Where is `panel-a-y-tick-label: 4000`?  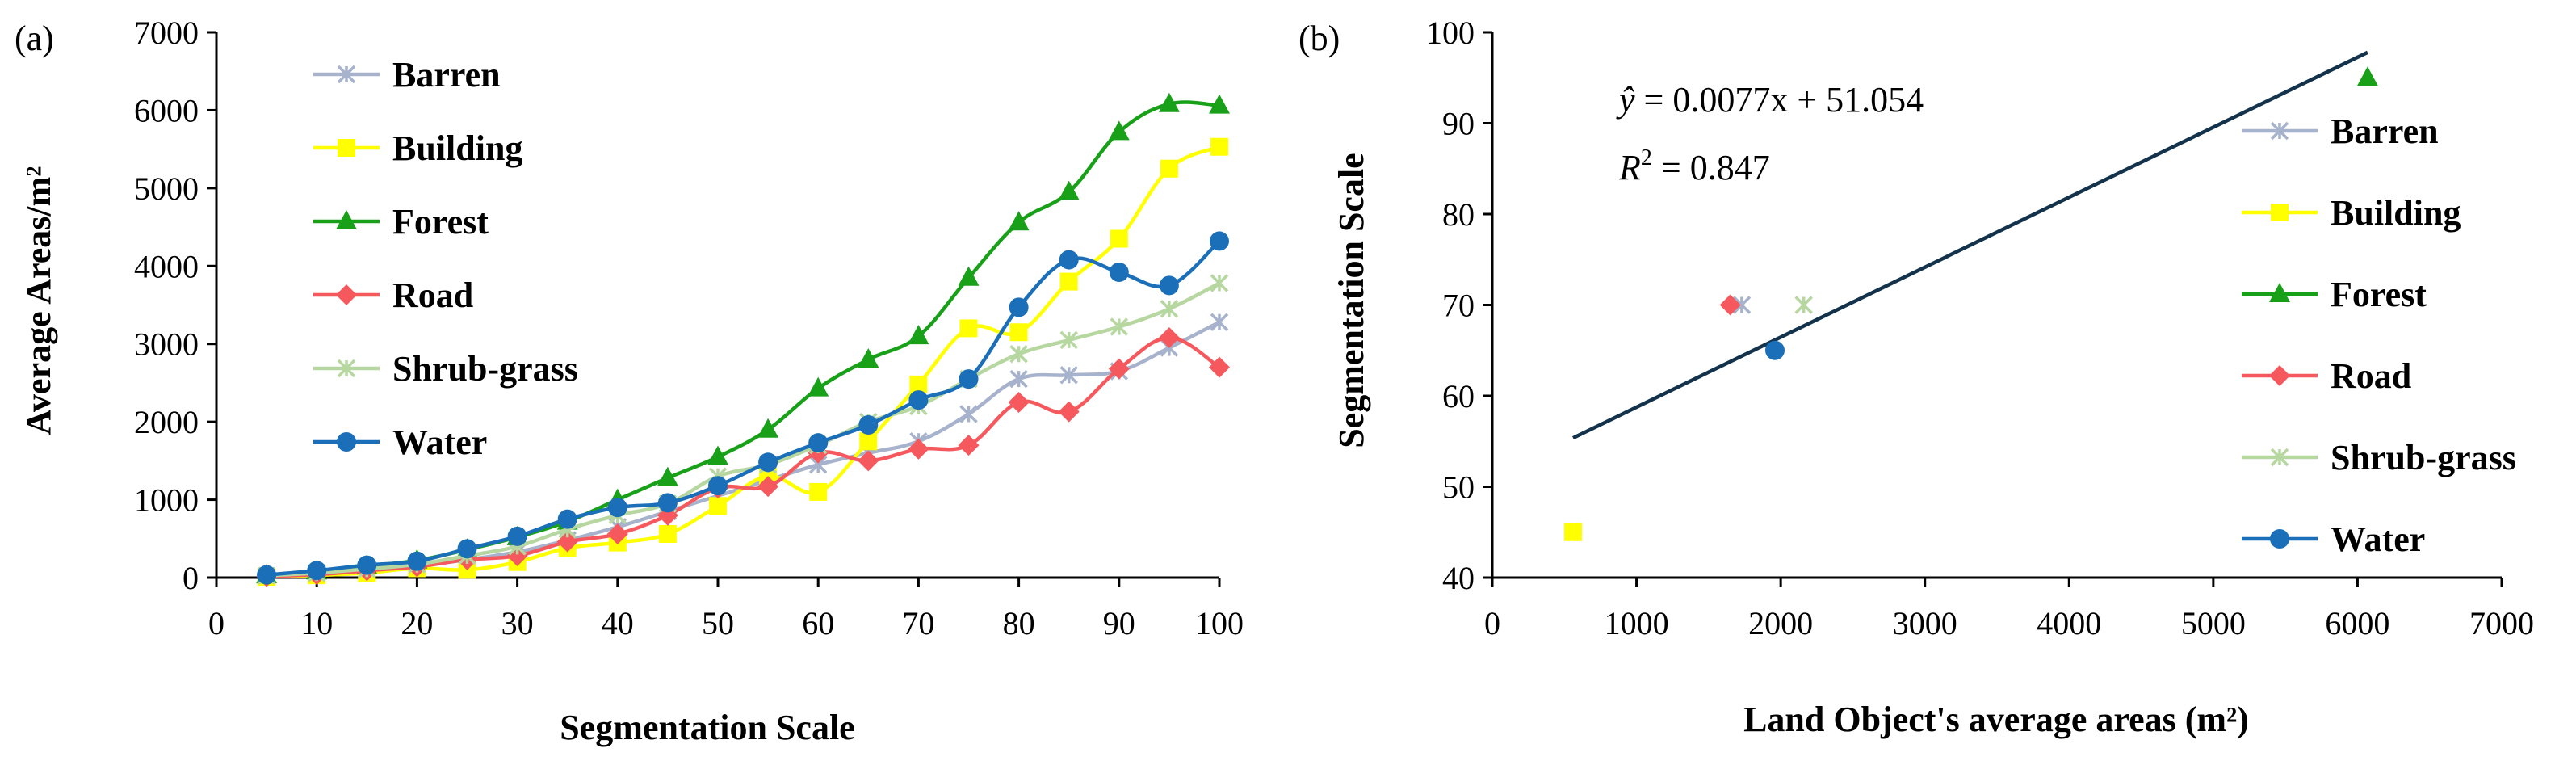
panel-a-y-tick-label: 4000 is located at coordinates (166, 266).